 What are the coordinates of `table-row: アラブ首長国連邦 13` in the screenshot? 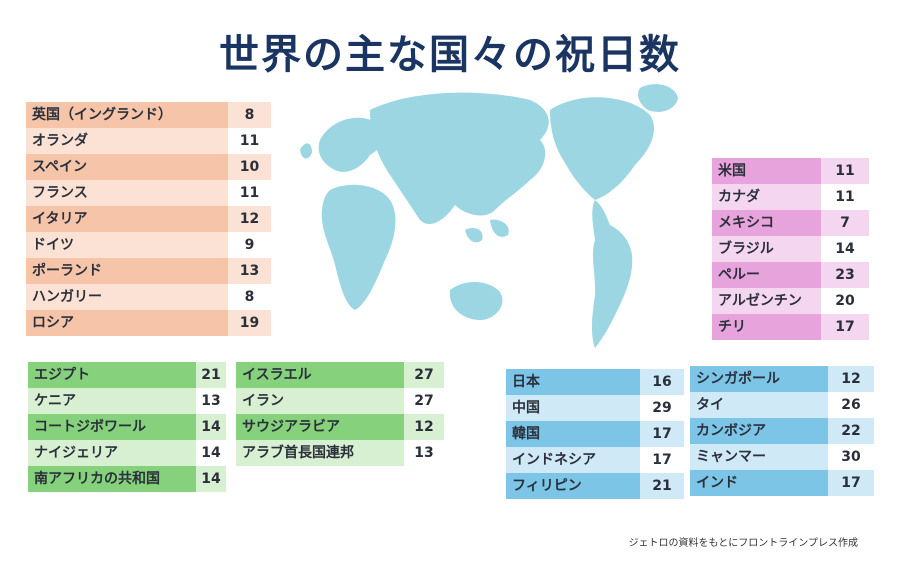 It's located at (340, 453).